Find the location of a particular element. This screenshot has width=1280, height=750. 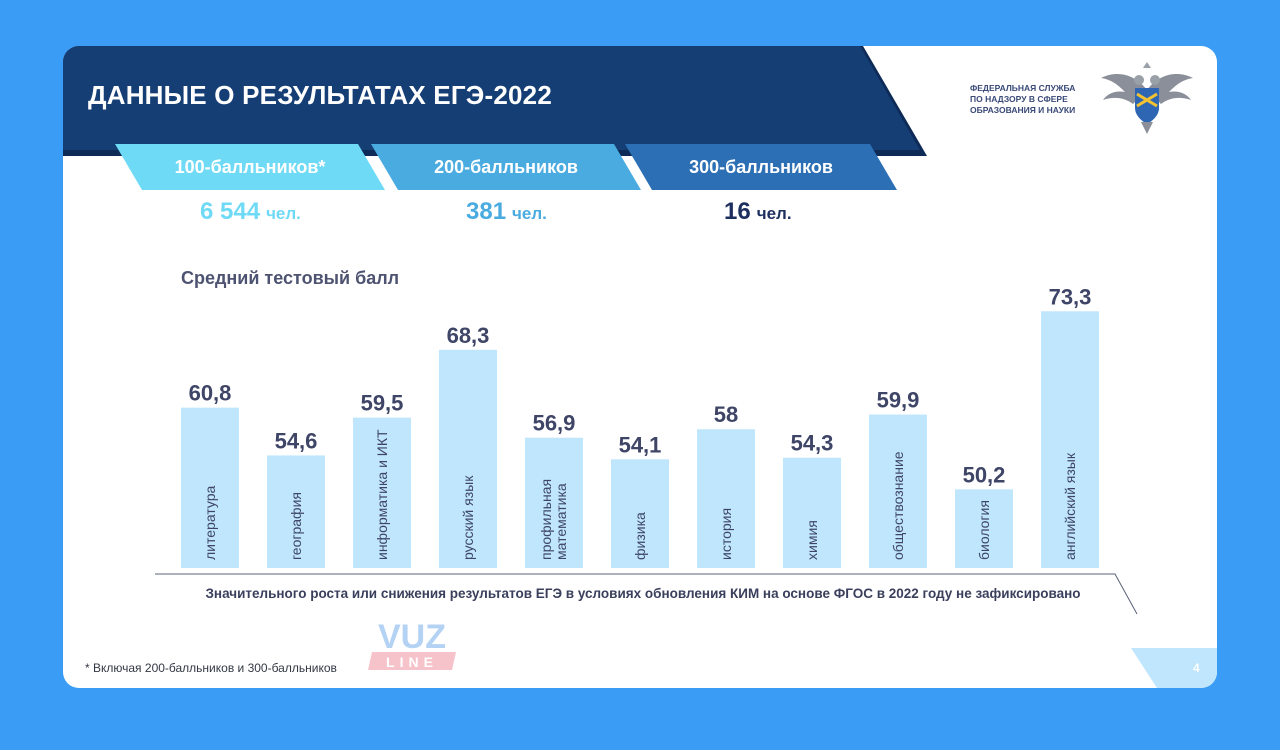

category-label-text: математика is located at coordinates (561, 521).